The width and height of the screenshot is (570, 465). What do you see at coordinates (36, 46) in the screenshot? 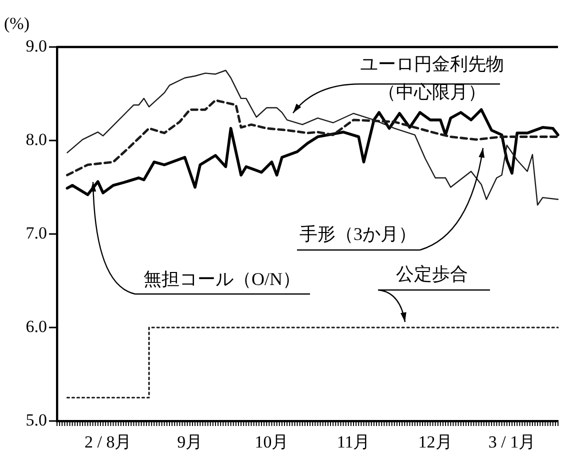
I see `y-tick-label: 9.0` at bounding box center [36, 46].